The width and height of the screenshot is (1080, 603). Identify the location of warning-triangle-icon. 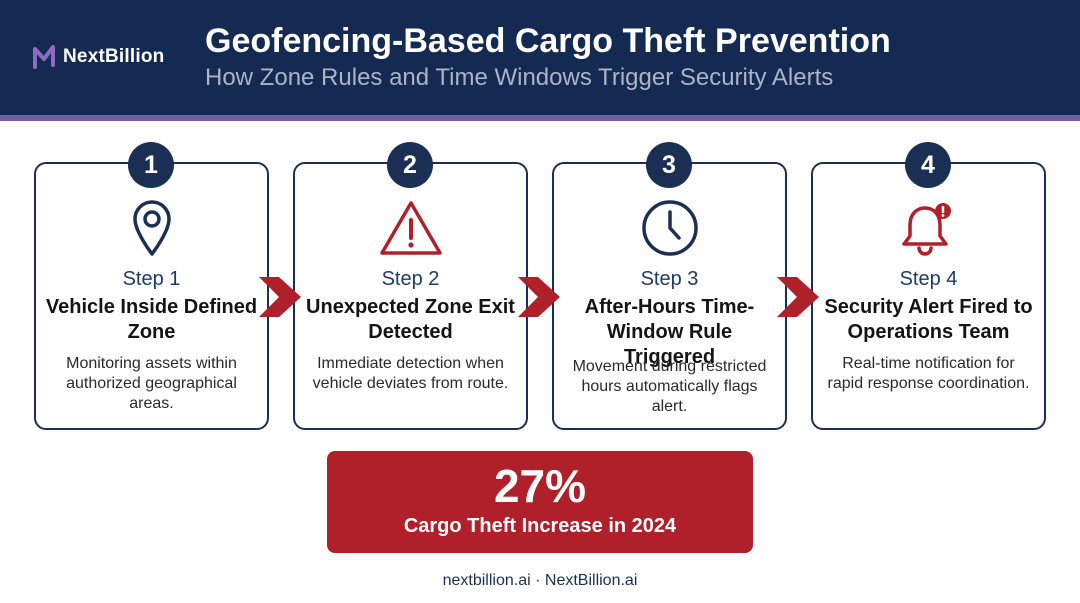
(410, 228).